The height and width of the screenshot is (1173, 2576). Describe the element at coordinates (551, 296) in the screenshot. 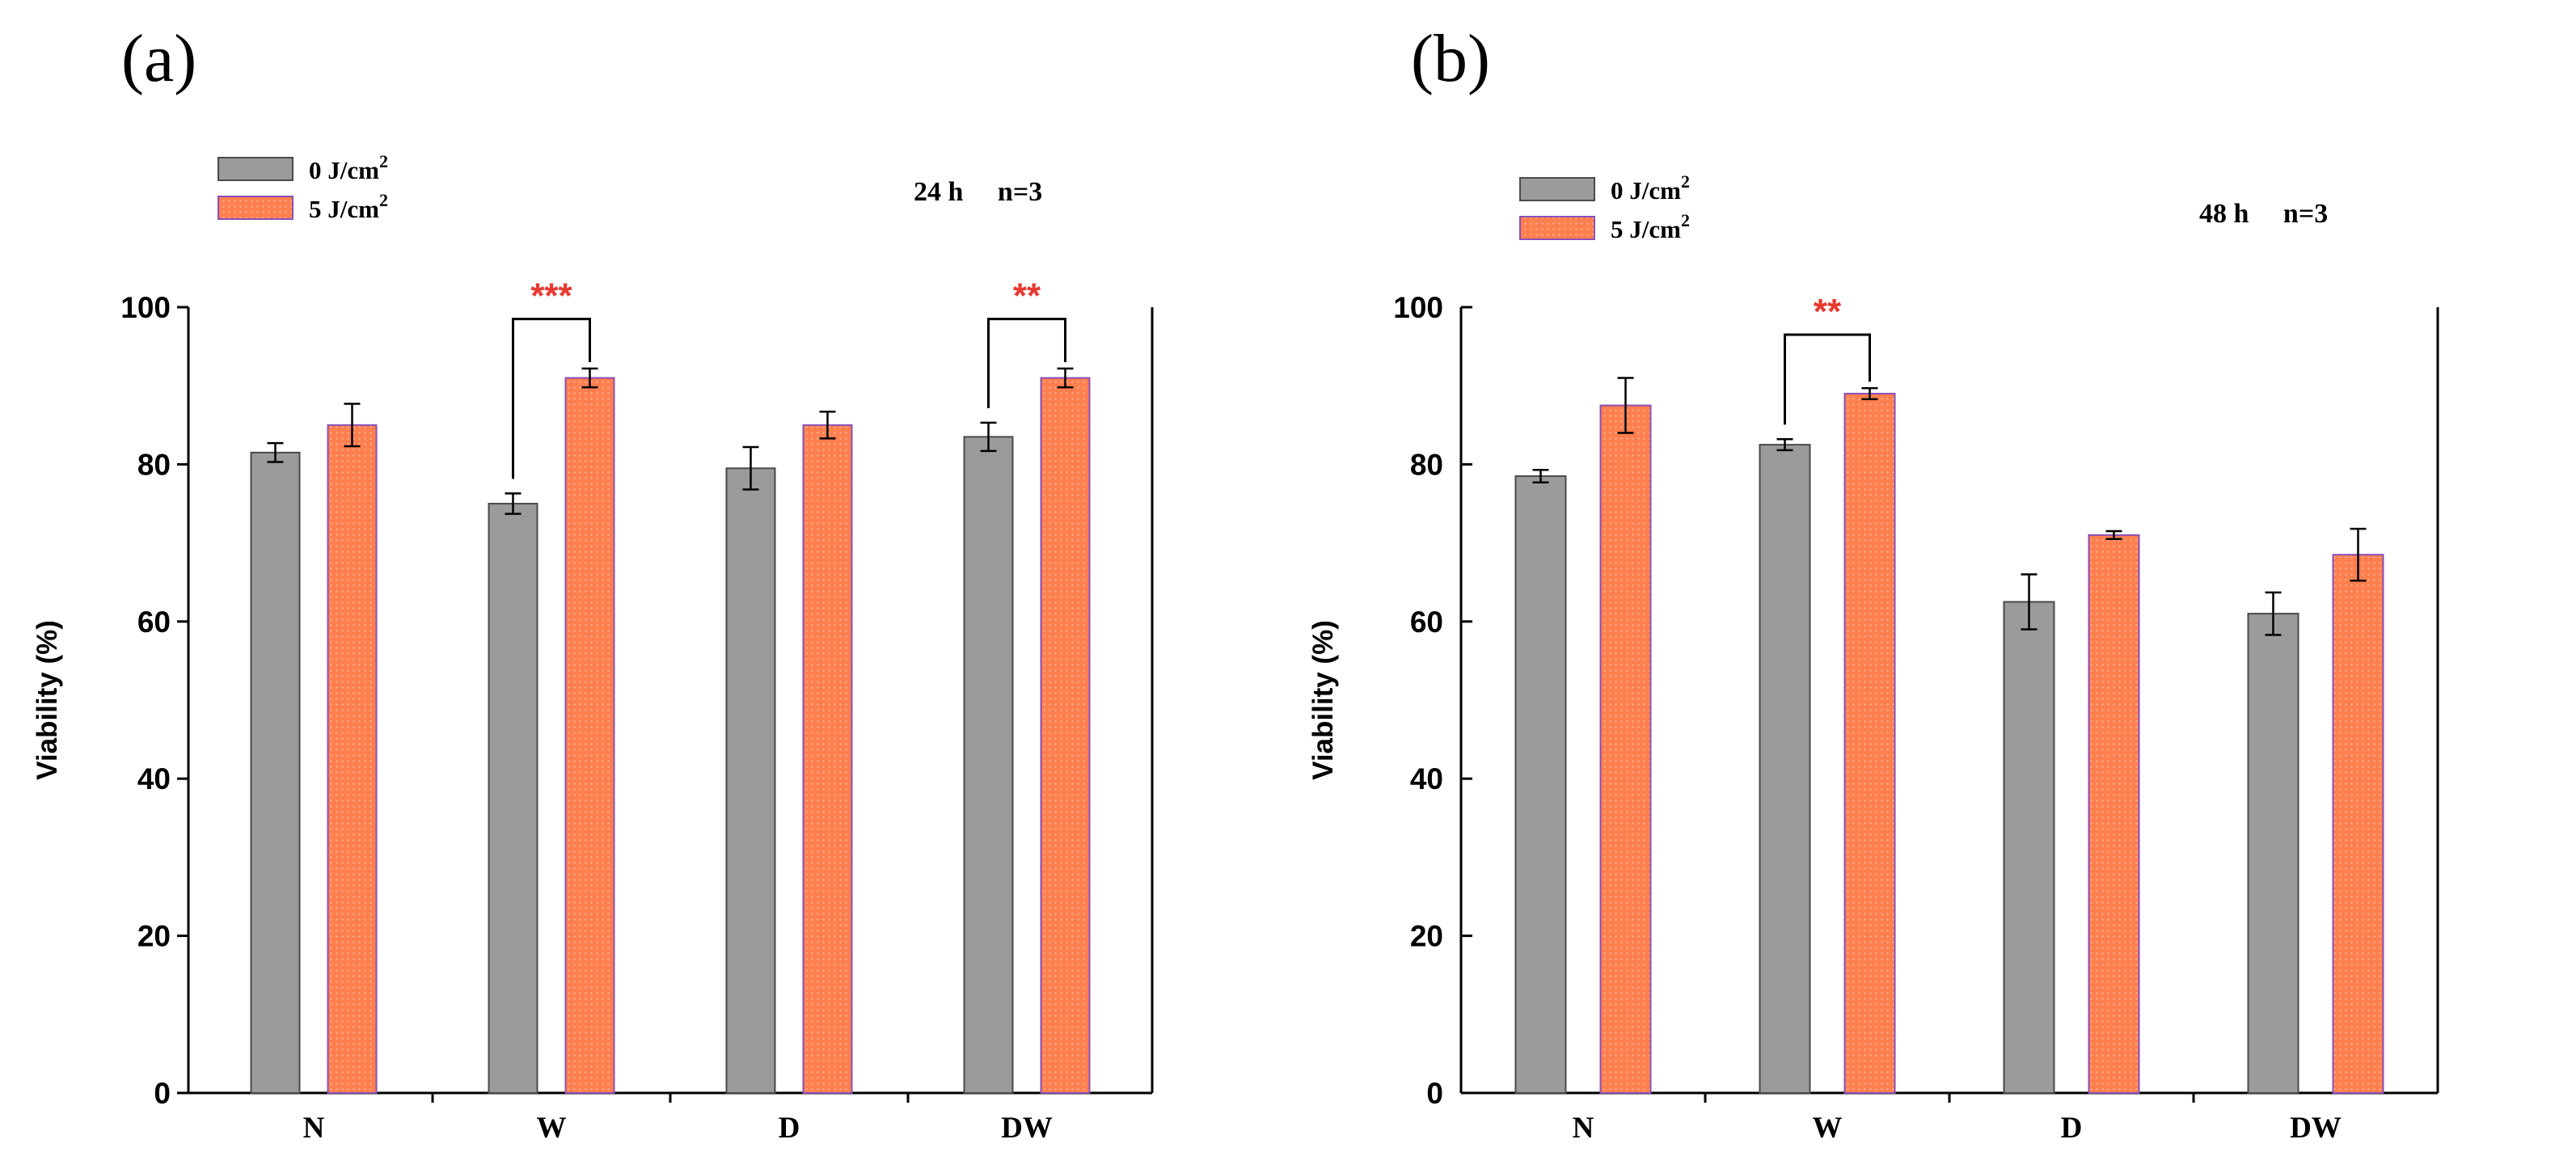

I see `significance-marker: ***` at that location.